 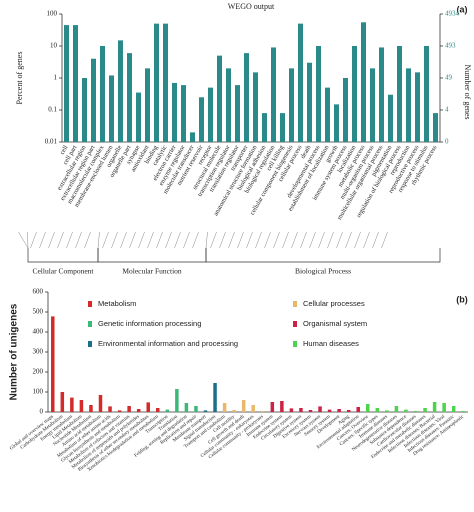 What do you see at coordinates (447, 142) in the screenshot?
I see `y2-tick-label: 0` at bounding box center [447, 142].